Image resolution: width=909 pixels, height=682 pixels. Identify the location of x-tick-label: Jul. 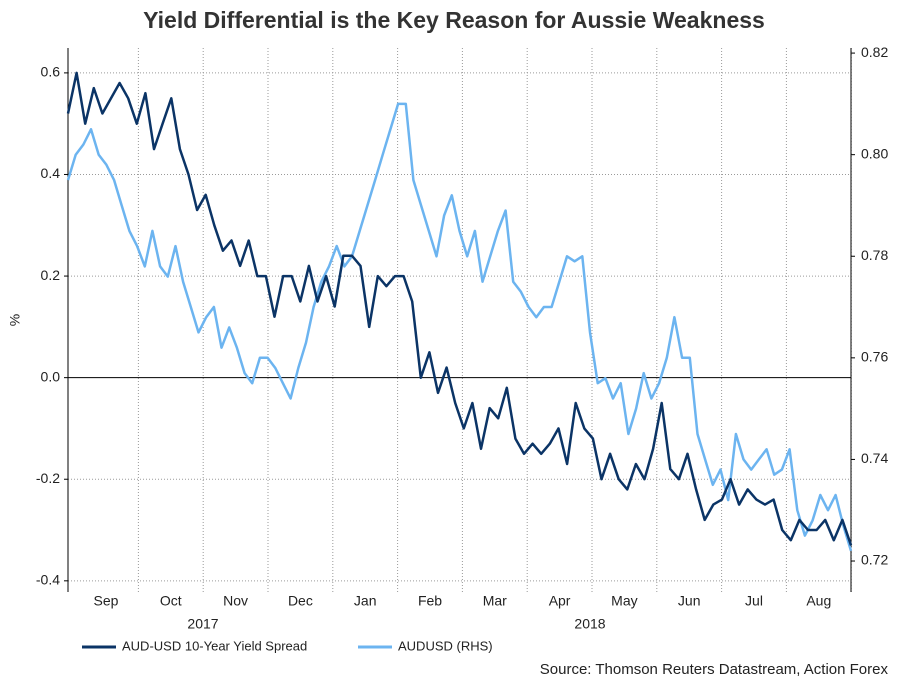
(754, 601).